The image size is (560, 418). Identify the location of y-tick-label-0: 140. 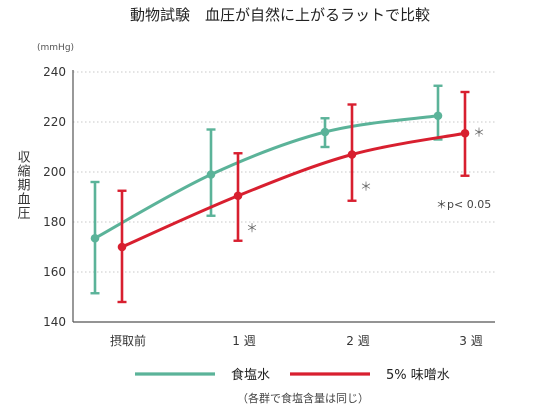
(54, 322).